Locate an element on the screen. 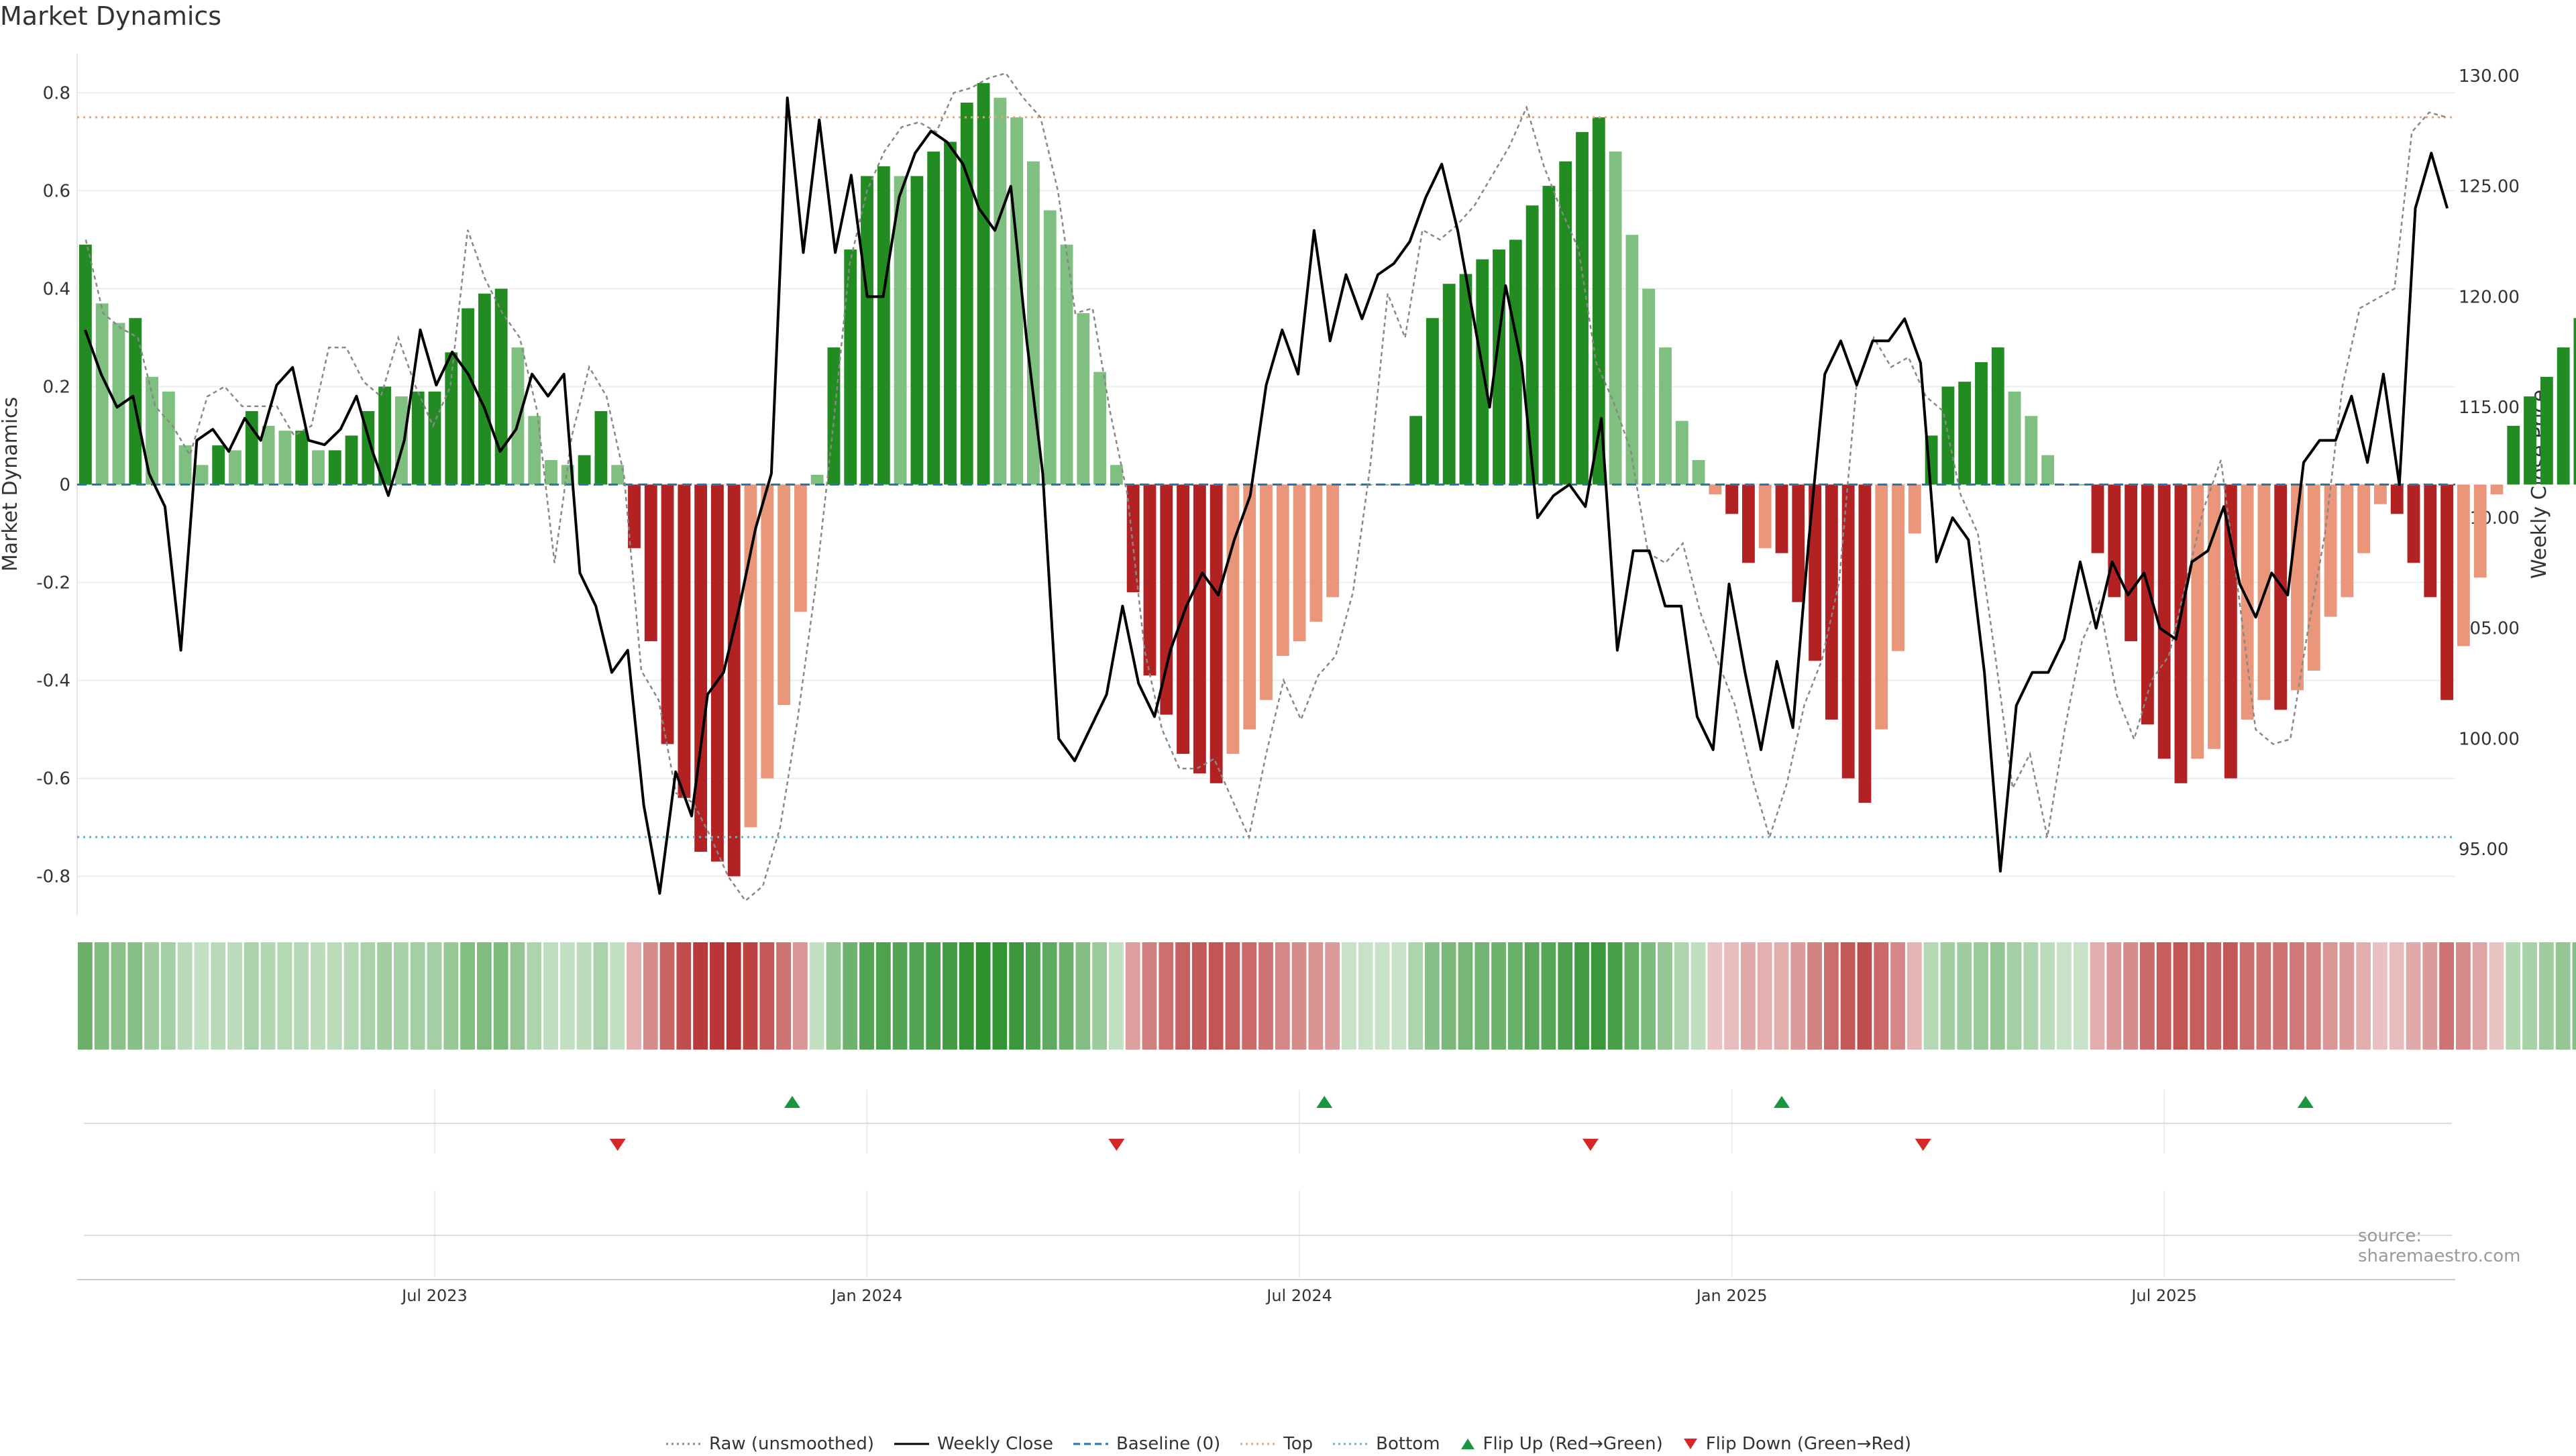  y-axis-title: Market Dynamics is located at coordinates (11, 484).